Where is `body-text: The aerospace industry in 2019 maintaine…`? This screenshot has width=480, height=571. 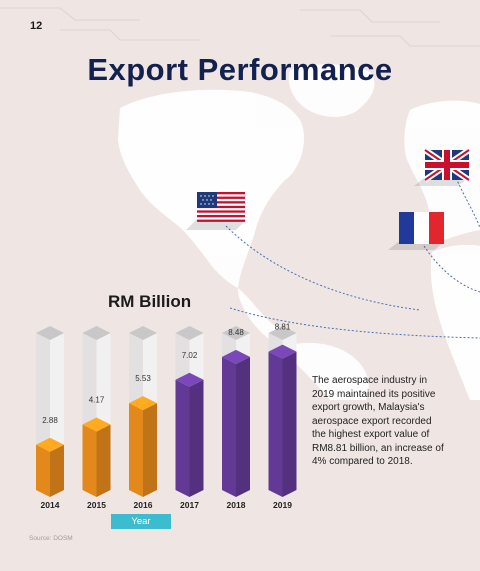 body-text: The aerospace industry in 2019 maintaine… is located at coordinates (378, 421).